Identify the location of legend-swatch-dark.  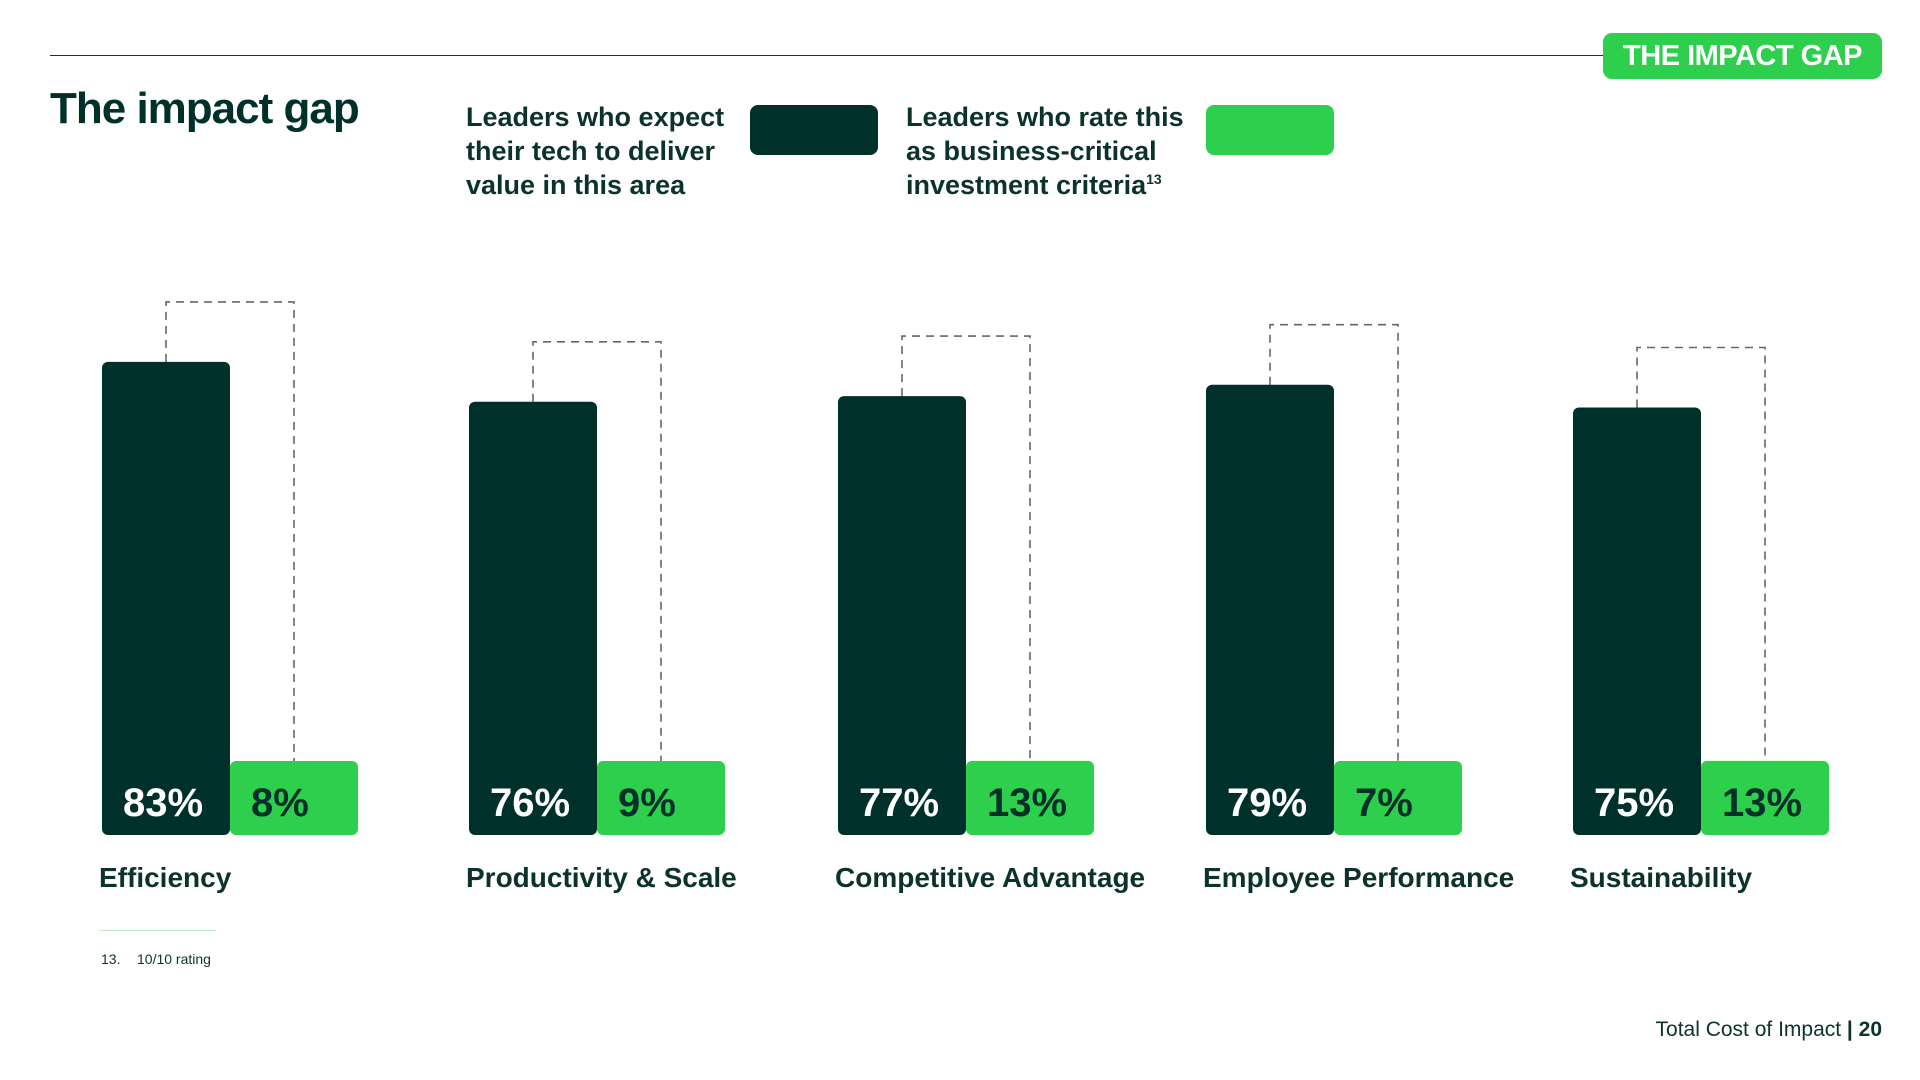
(814, 130).